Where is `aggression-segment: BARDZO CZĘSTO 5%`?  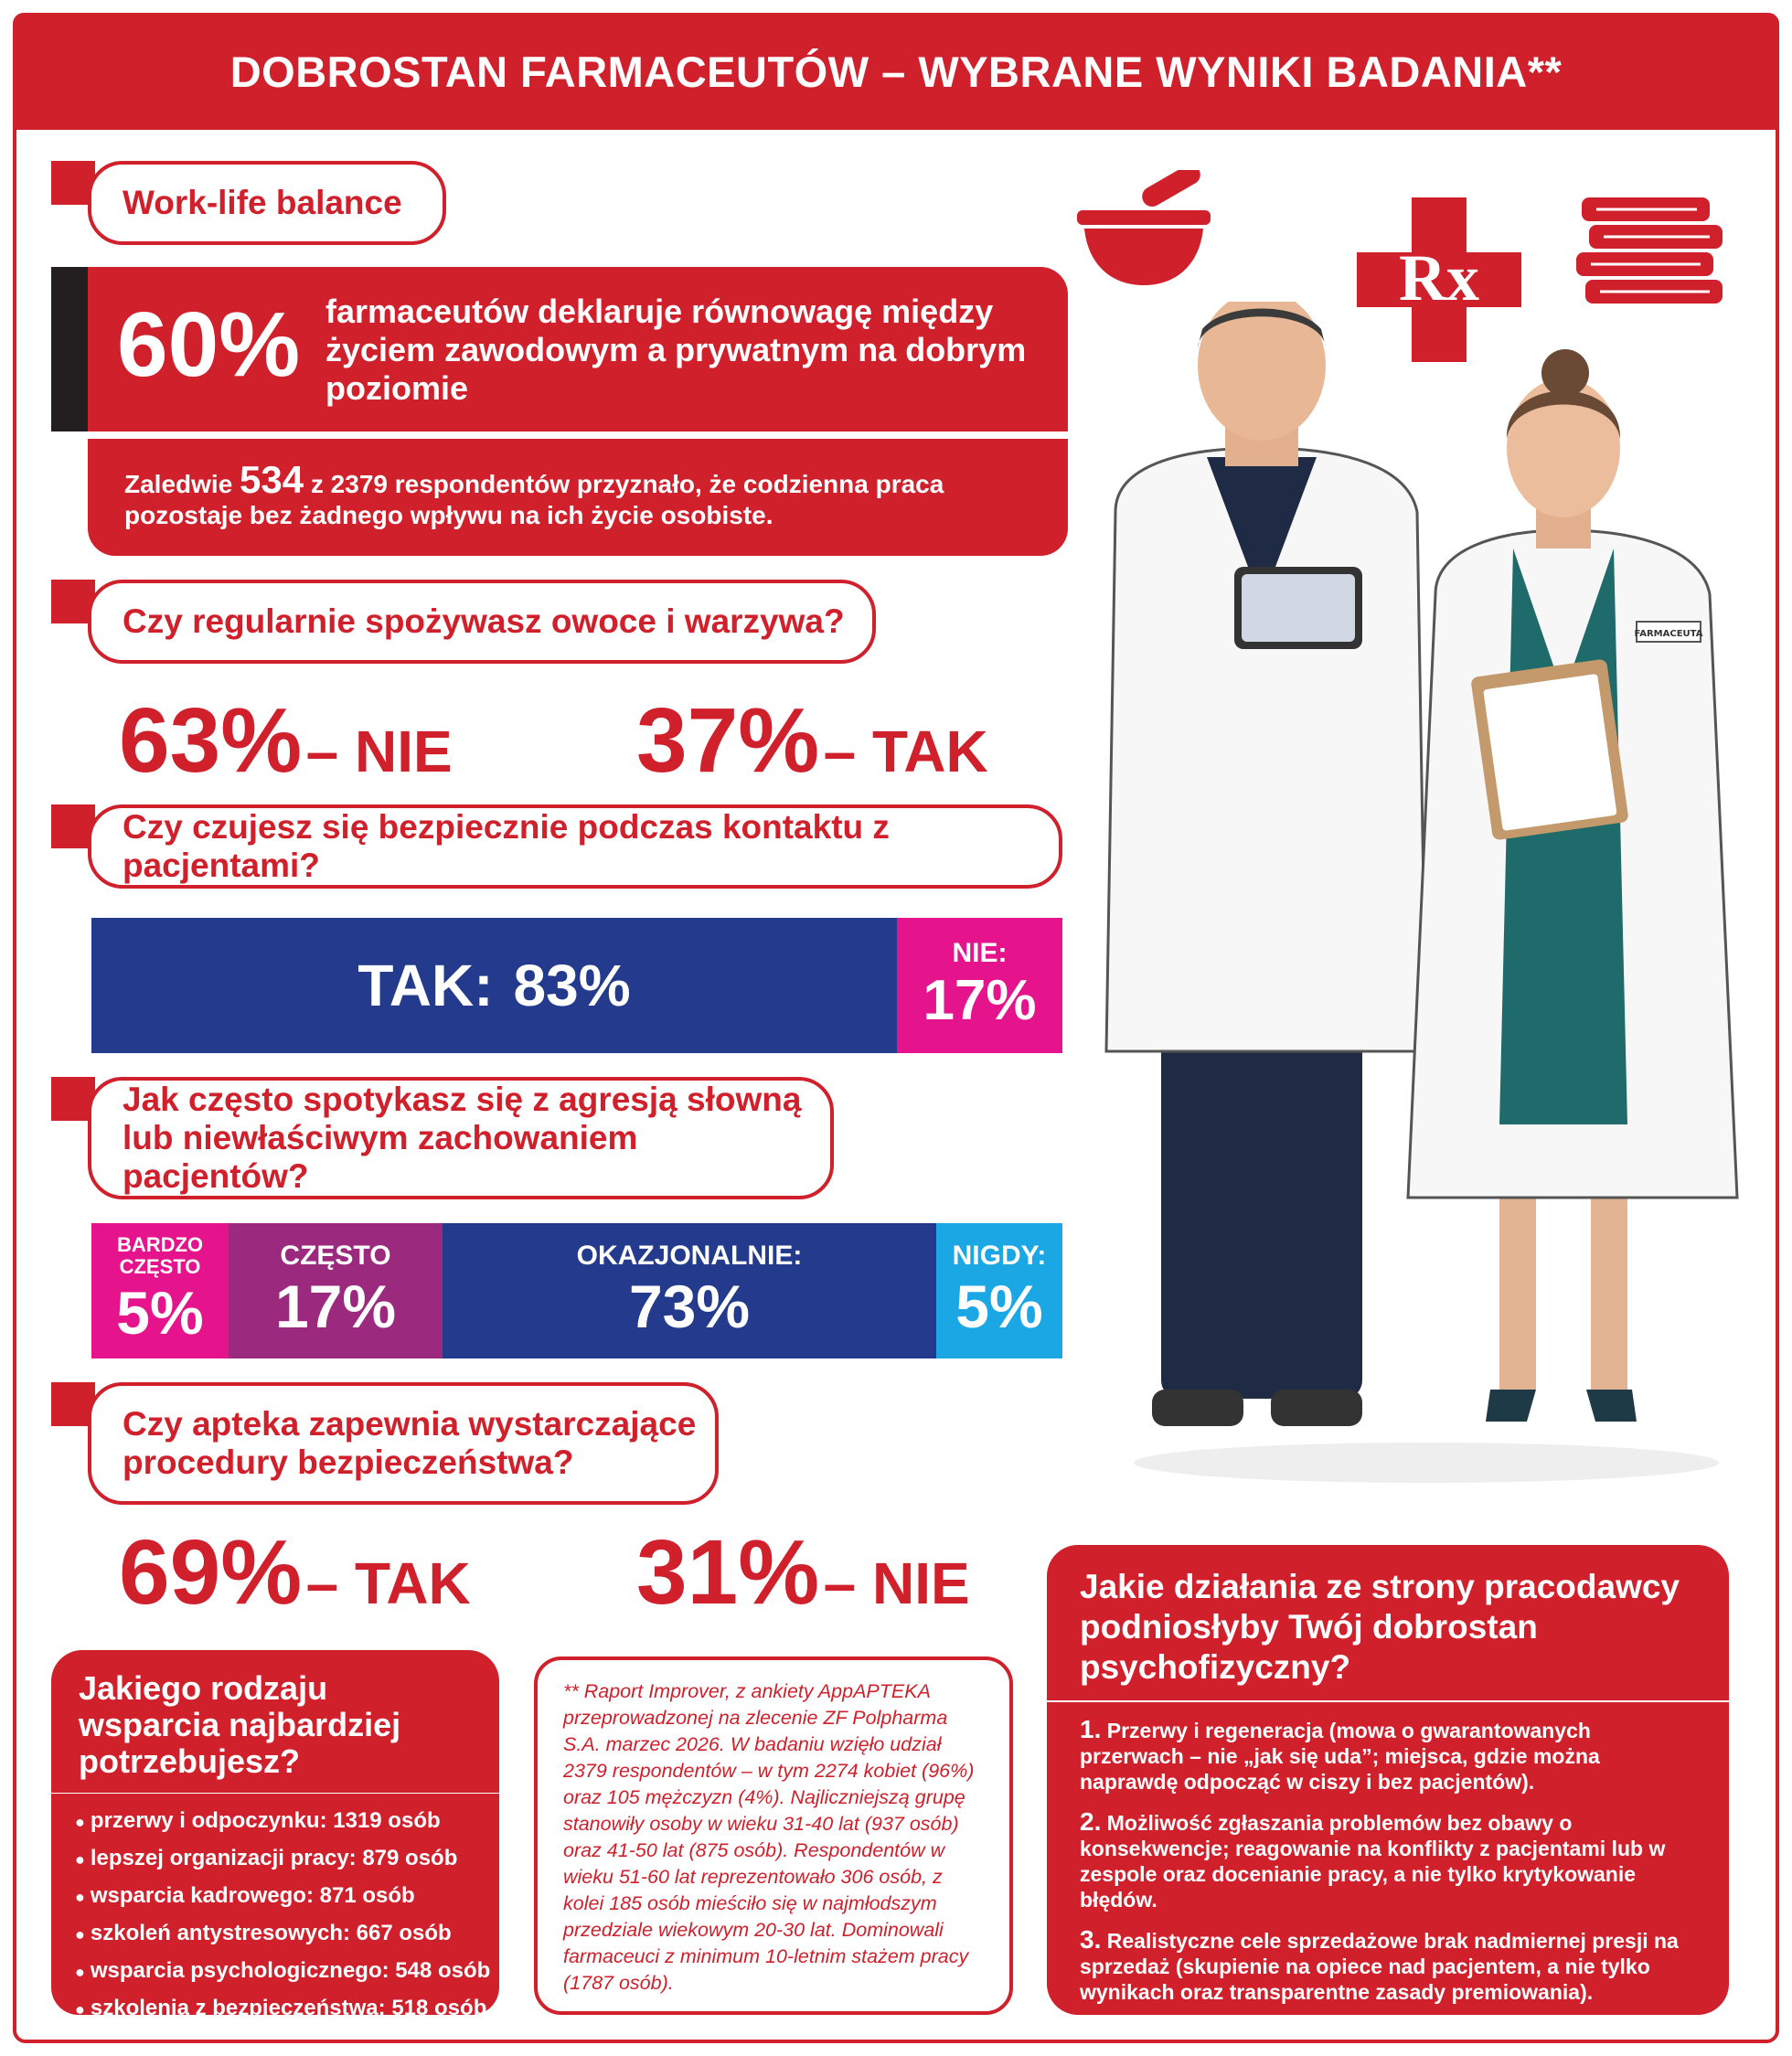 aggression-segment: BARDZO CZĘSTO 5% is located at coordinates (160, 1290).